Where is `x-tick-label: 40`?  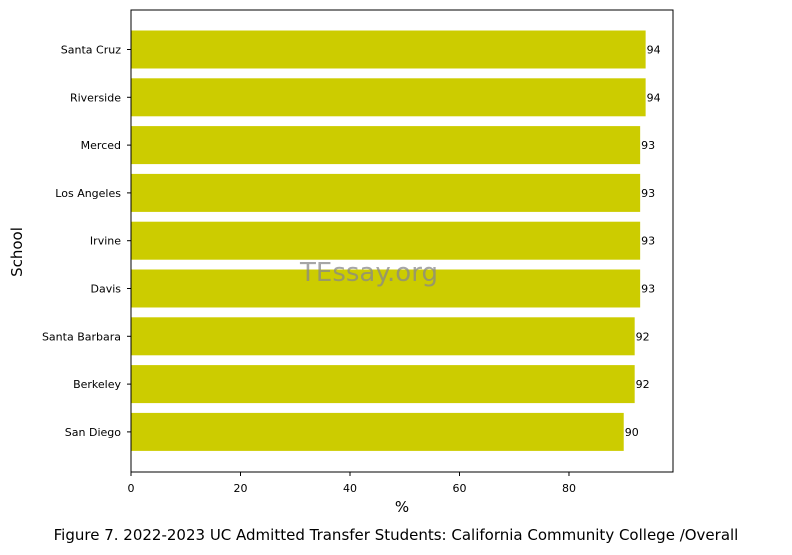
x-tick-label: 40 is located at coordinates (350, 488).